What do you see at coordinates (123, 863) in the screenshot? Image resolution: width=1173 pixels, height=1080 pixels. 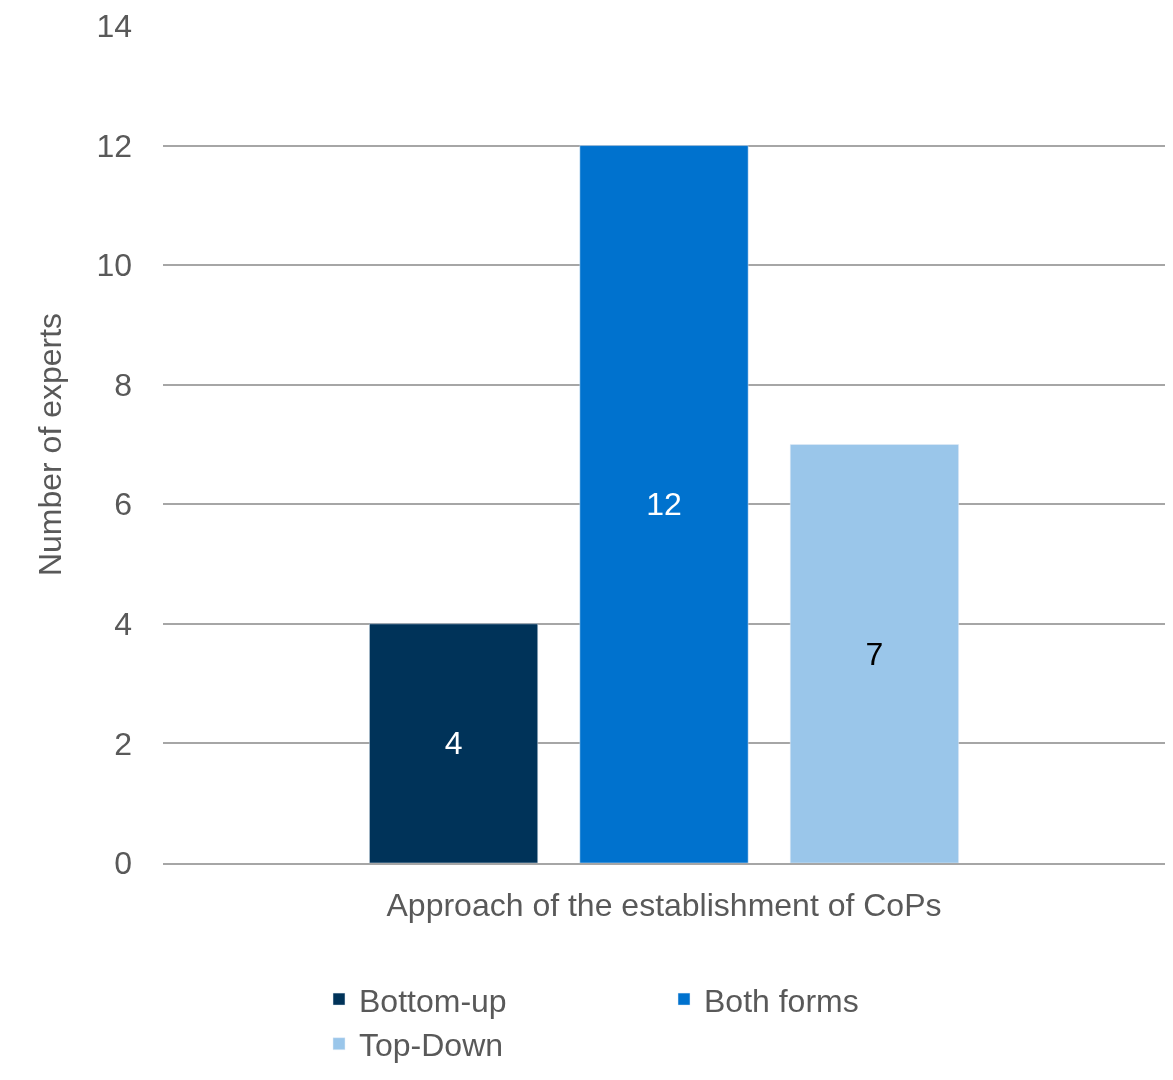 I see `y-tick-label: 0` at bounding box center [123, 863].